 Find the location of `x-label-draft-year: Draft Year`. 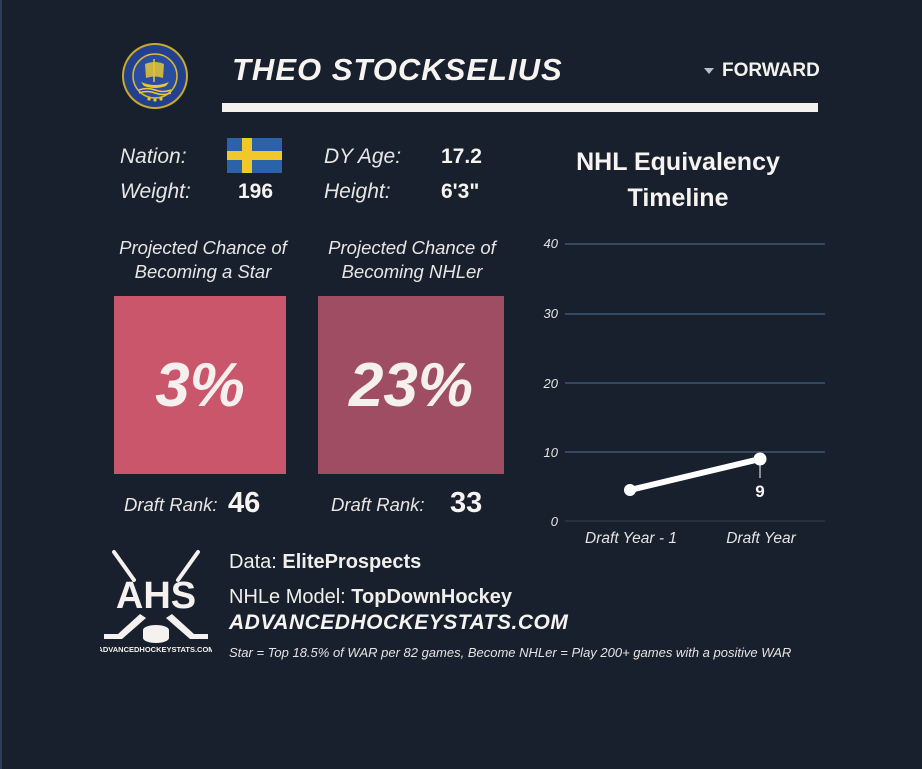

x-label-draft-year: Draft Year is located at coordinates (761, 538).